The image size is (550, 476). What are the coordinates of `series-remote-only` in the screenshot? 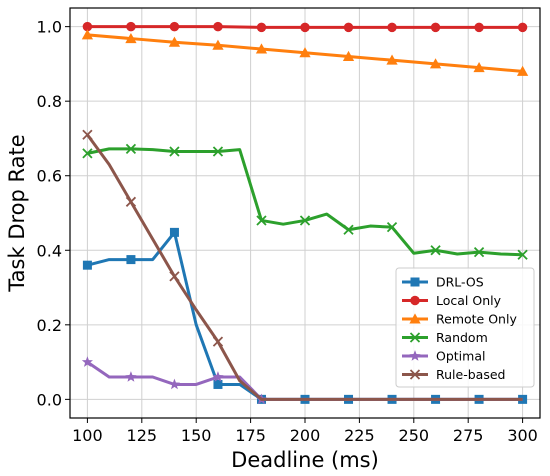 It's located at (305, 52).